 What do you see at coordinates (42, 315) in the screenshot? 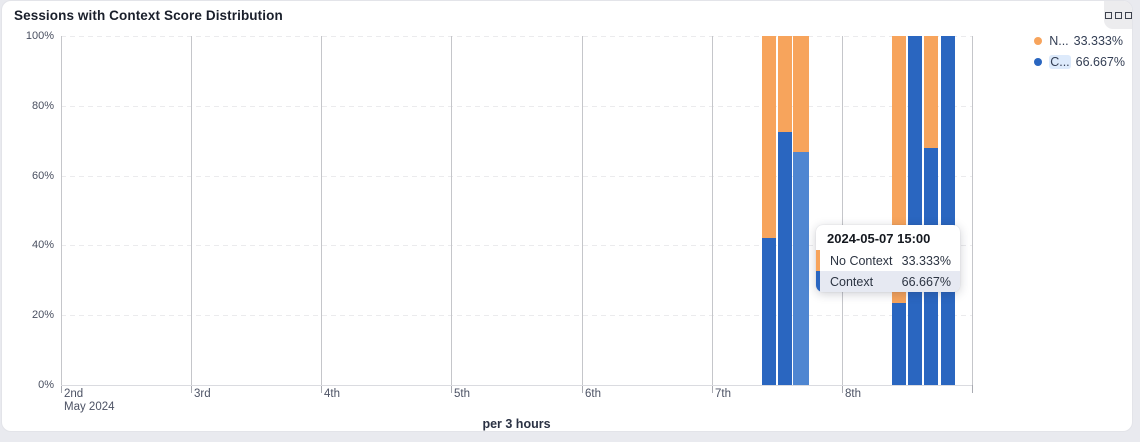
I see `y-axis-tick-label: 20%` at bounding box center [42, 315].